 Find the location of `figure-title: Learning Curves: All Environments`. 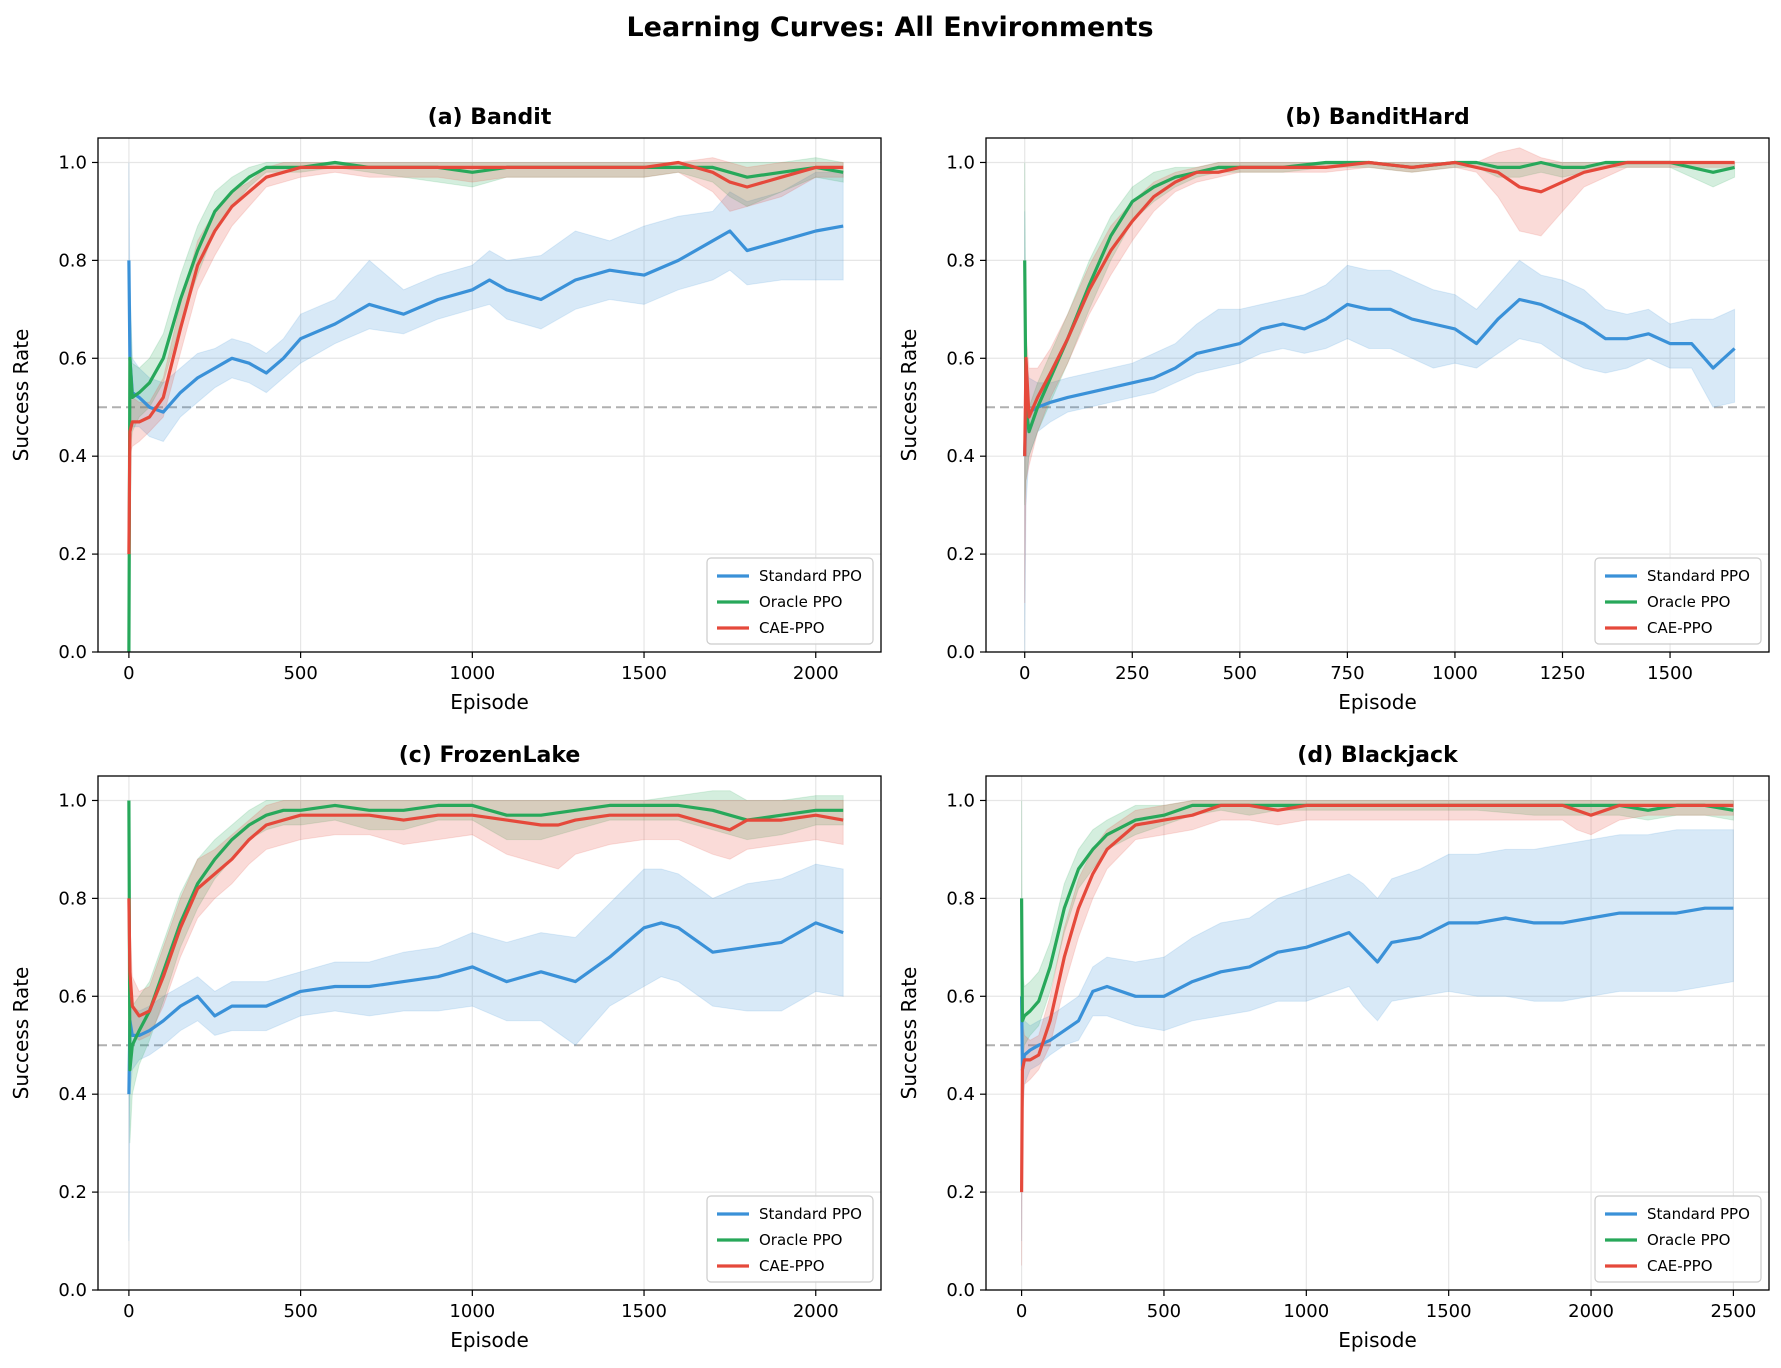

figure-title: Learning Curves: All Environments is located at coordinates (889, 27).